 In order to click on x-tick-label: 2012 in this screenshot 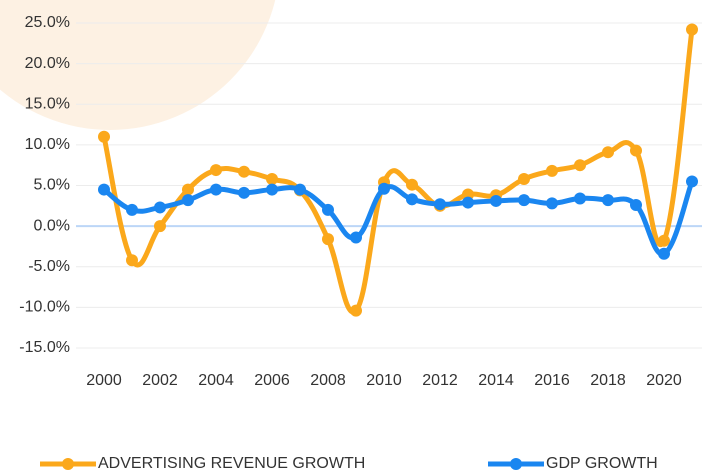, I will do `click(440, 380)`.